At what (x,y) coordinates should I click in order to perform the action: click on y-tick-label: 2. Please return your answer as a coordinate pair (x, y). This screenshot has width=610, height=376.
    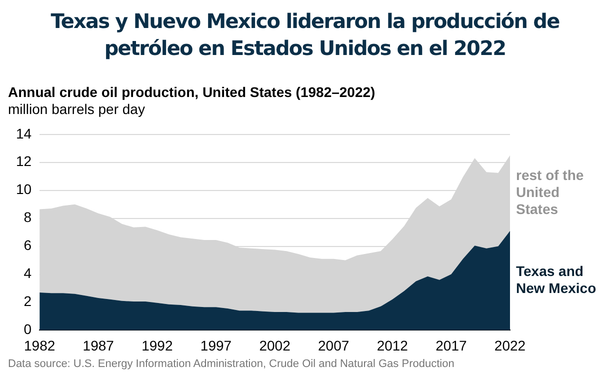
    Looking at the image, I should click on (28, 301).